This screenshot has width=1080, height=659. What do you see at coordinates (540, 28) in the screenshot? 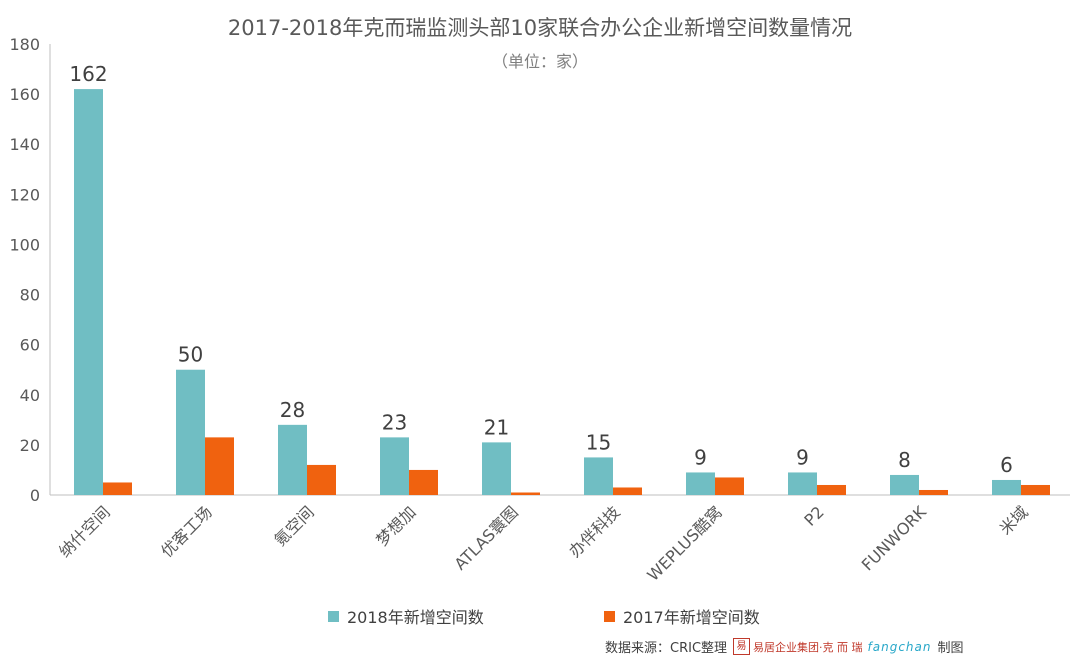
I see `chart-title: 2017-2018年克而瑞监测头部10家联合办公企业新增空间数量情况` at bounding box center [540, 28].